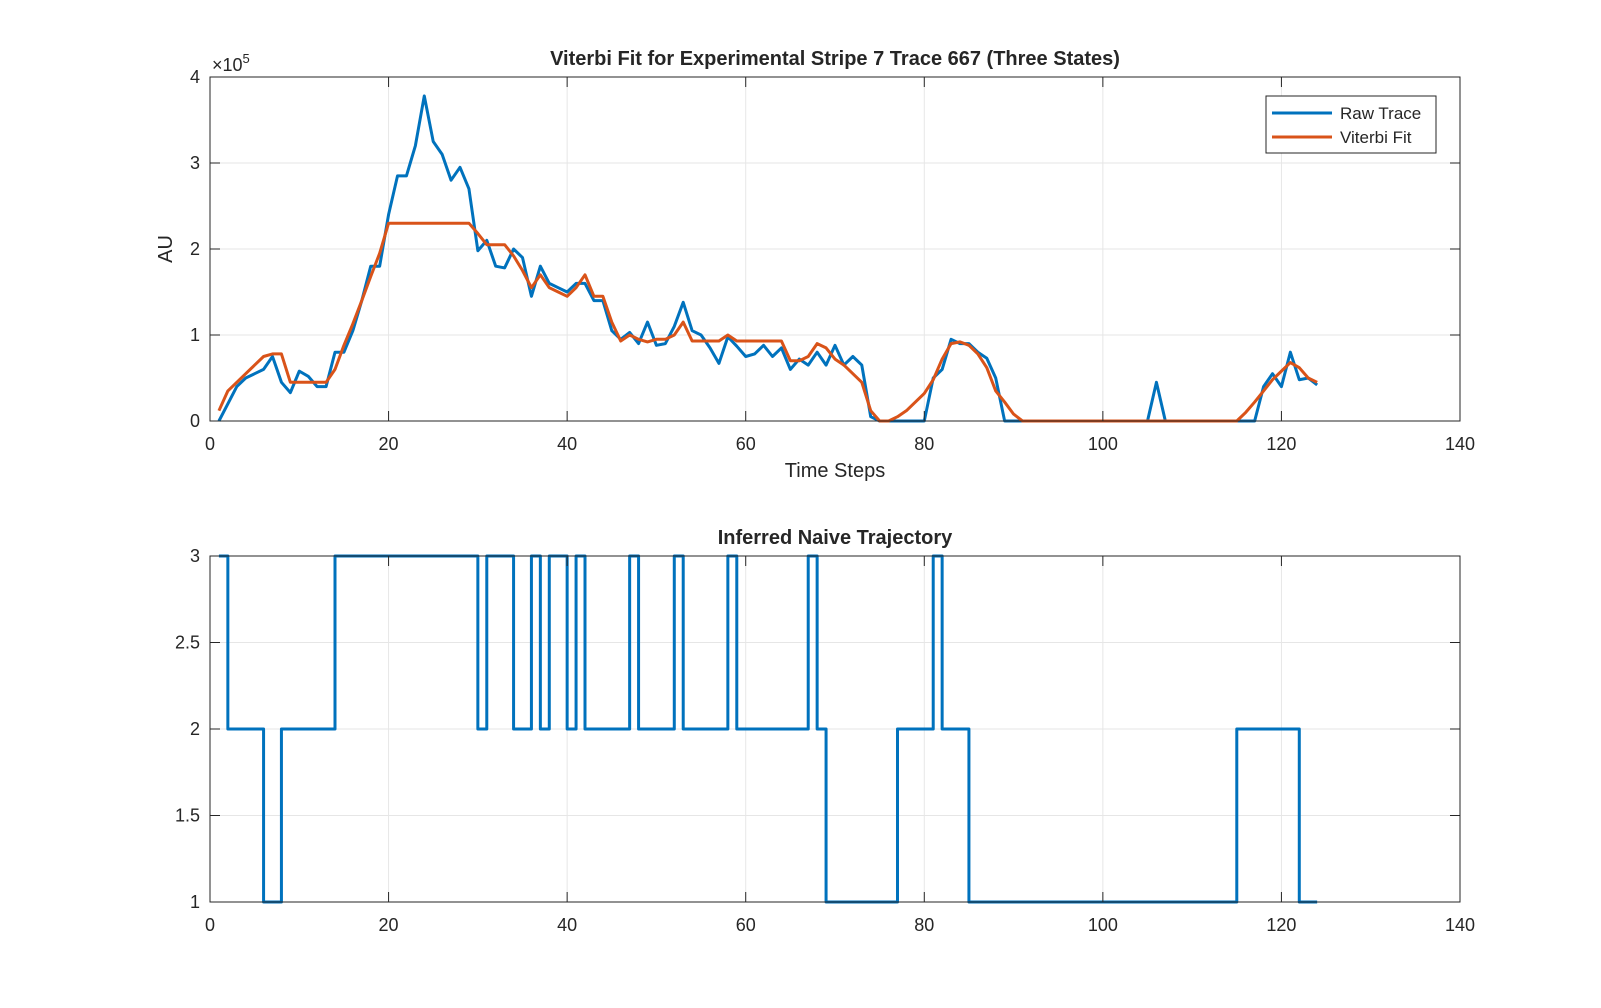 The width and height of the screenshot is (1601, 1008). Describe the element at coordinates (835, 471) in the screenshot. I see `x-axis-label: Time Steps` at that location.